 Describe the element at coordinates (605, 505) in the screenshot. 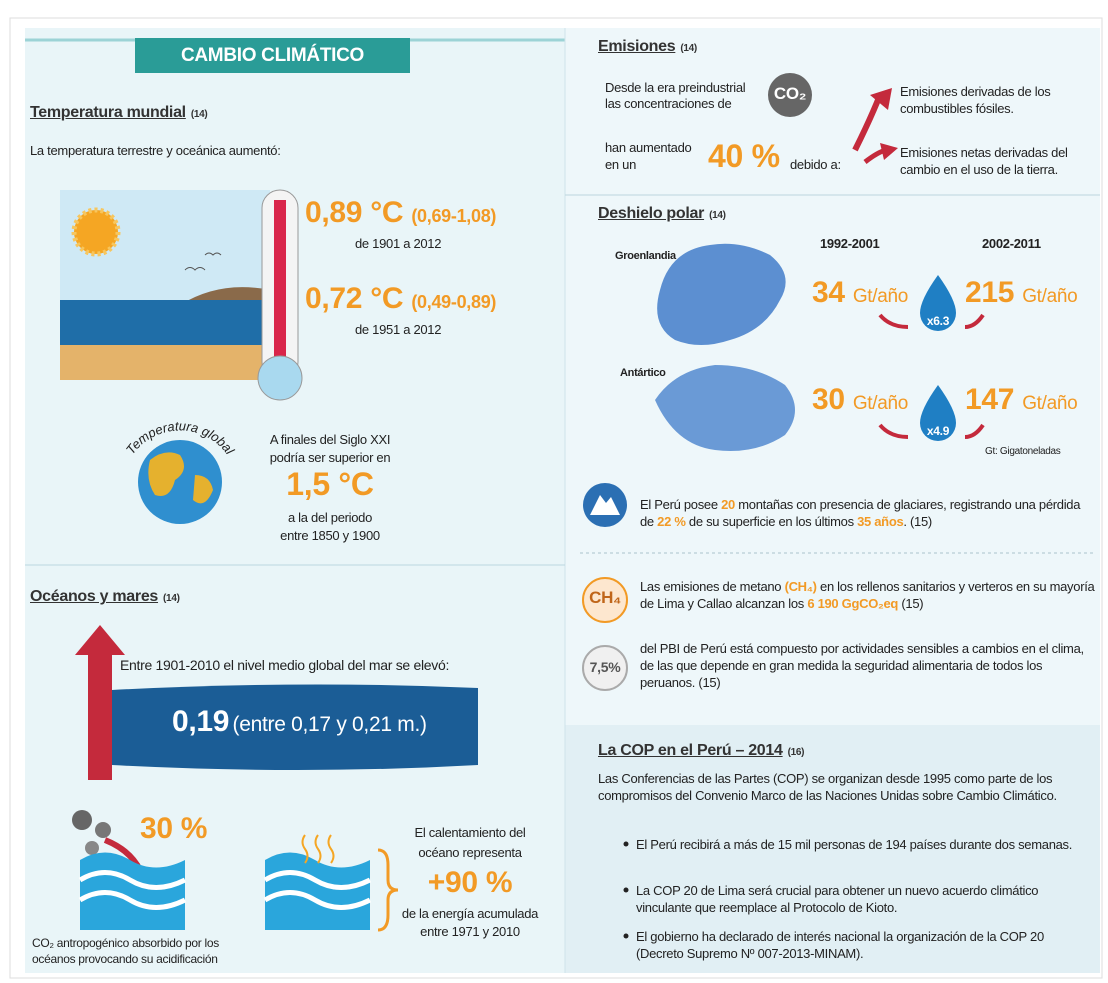

I see `mountain` at that location.